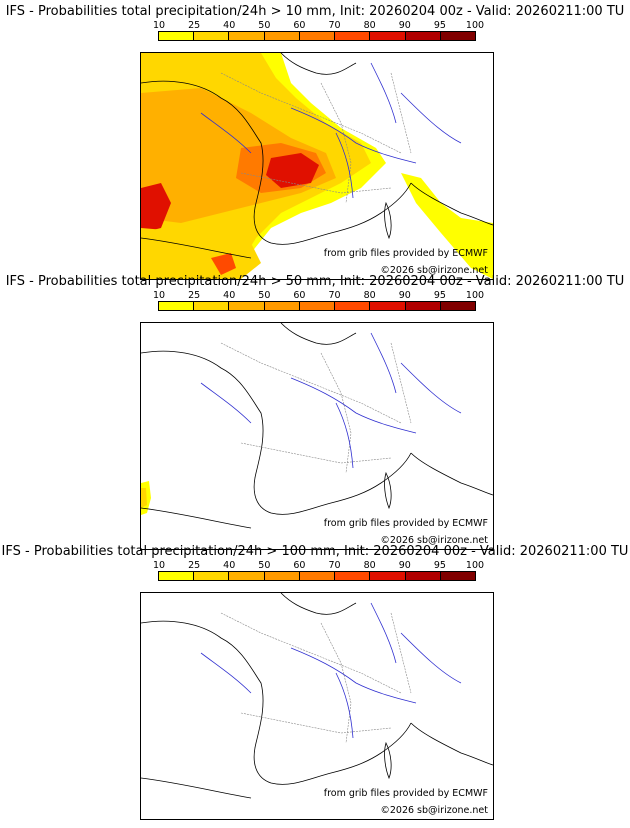 The height and width of the screenshot is (828, 630). What do you see at coordinates (447, 226) in the screenshot?
I see `prob-area-coast-north` at bounding box center [447, 226].